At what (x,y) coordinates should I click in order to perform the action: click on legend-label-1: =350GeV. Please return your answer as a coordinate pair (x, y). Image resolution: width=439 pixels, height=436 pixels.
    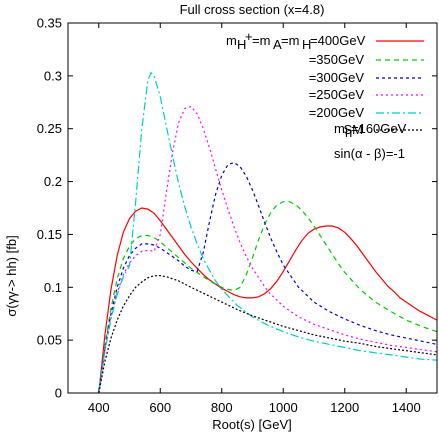
    Looking at the image, I should click on (337, 59).